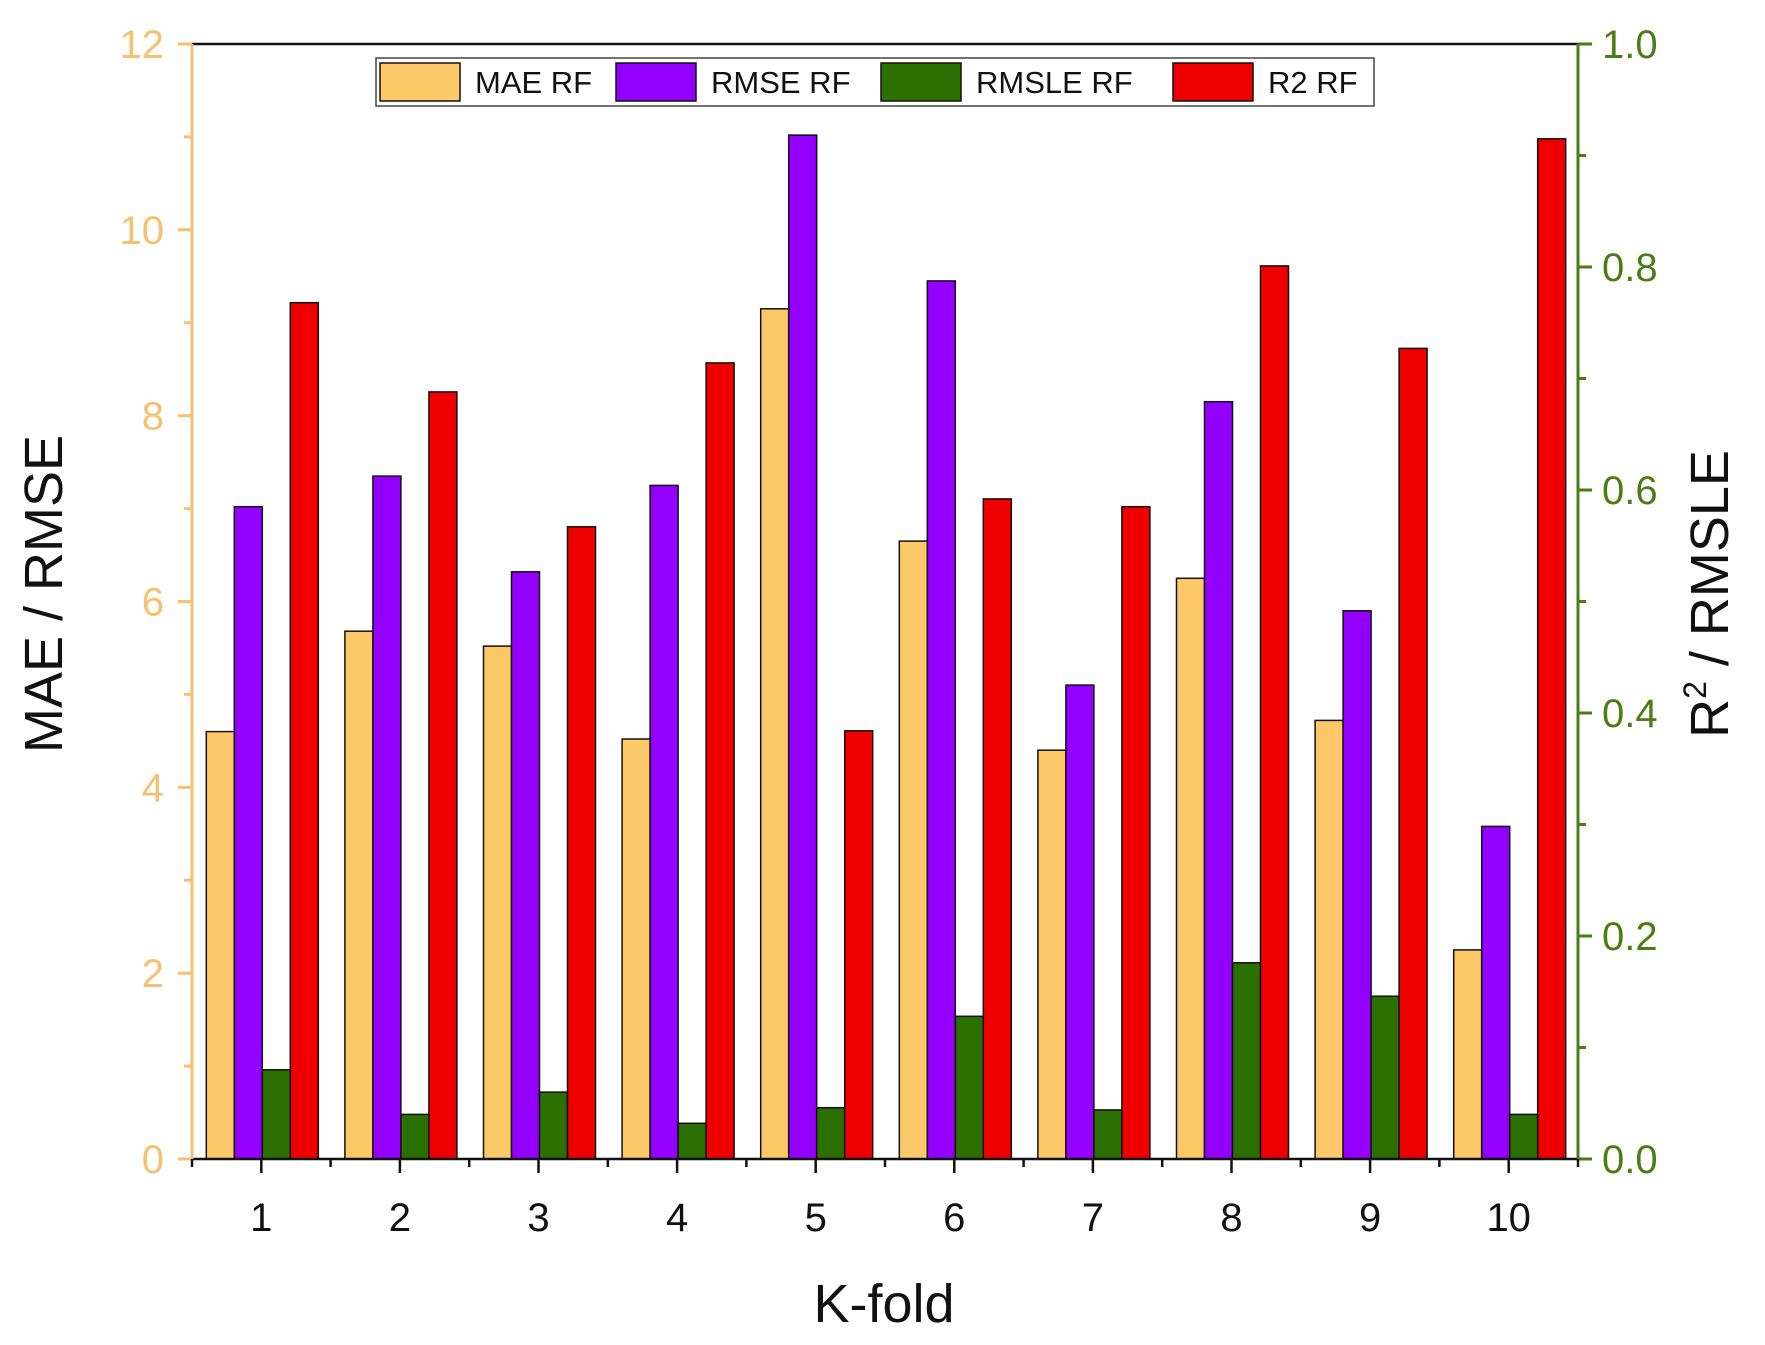 Image resolution: width=1765 pixels, height=1345 pixels. Describe the element at coordinates (1630, 268) in the screenshot. I see `y-right-tick-label: 0.8` at that location.